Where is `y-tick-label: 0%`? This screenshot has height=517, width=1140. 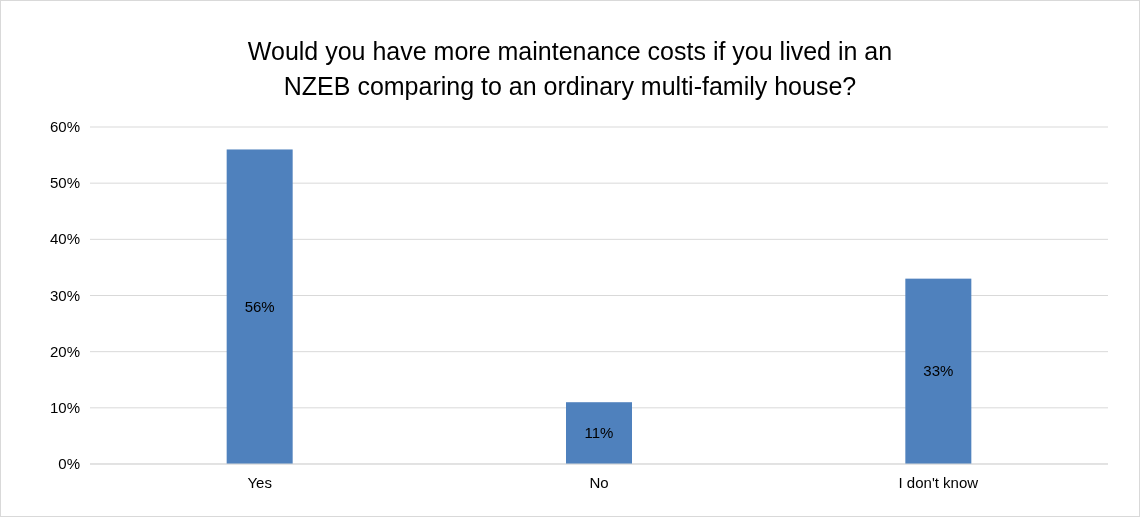 y-tick-label: 0% is located at coordinates (69, 463).